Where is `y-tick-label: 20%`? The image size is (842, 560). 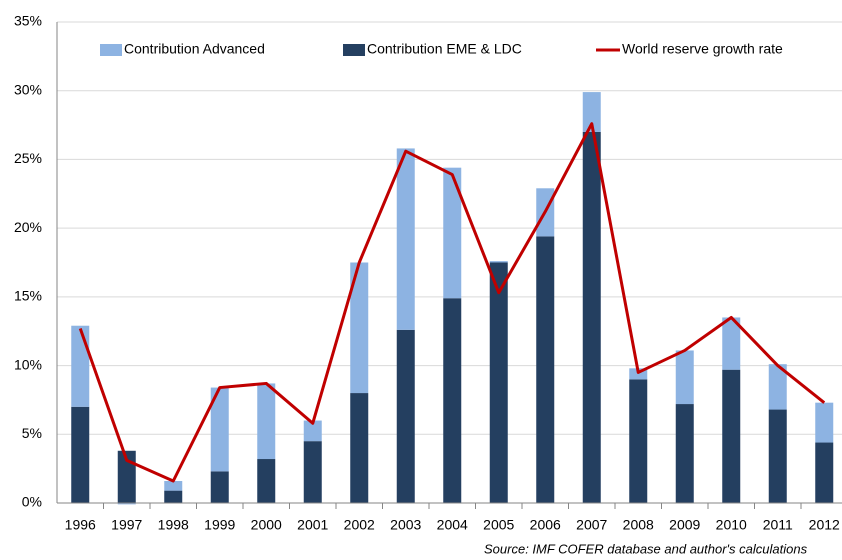 y-tick-label: 20% is located at coordinates (28, 227).